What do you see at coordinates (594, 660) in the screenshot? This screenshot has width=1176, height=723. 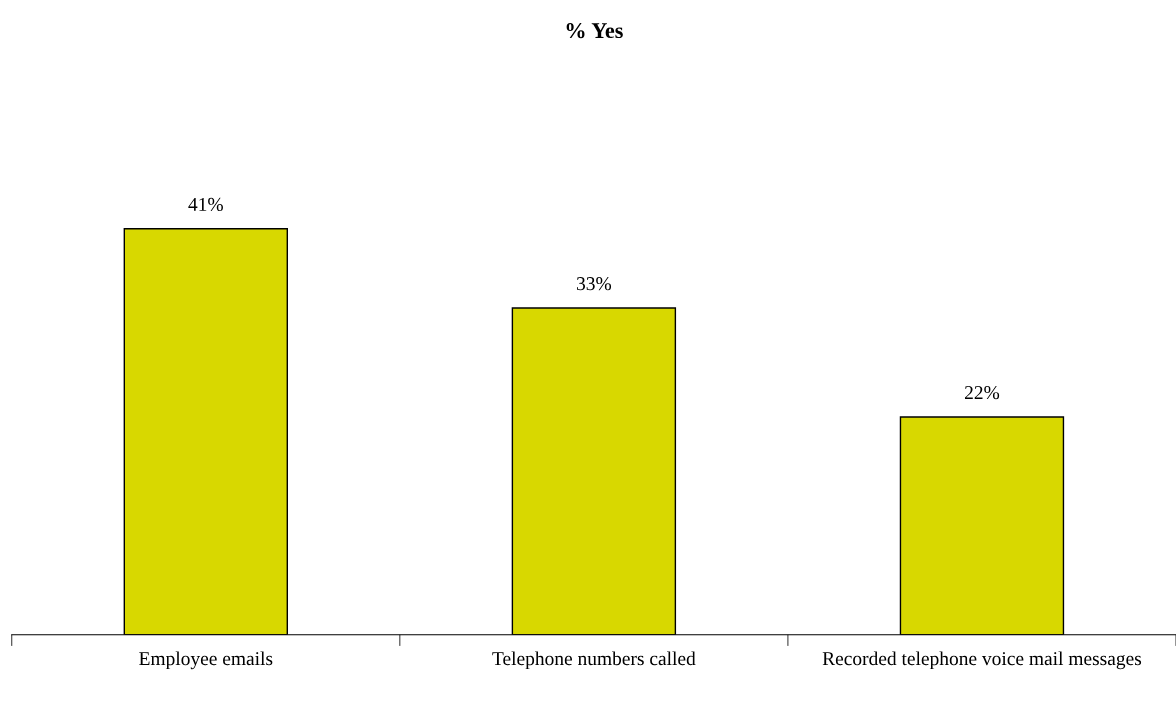 I see `x-tick-label: Telephone numbers called` at bounding box center [594, 660].